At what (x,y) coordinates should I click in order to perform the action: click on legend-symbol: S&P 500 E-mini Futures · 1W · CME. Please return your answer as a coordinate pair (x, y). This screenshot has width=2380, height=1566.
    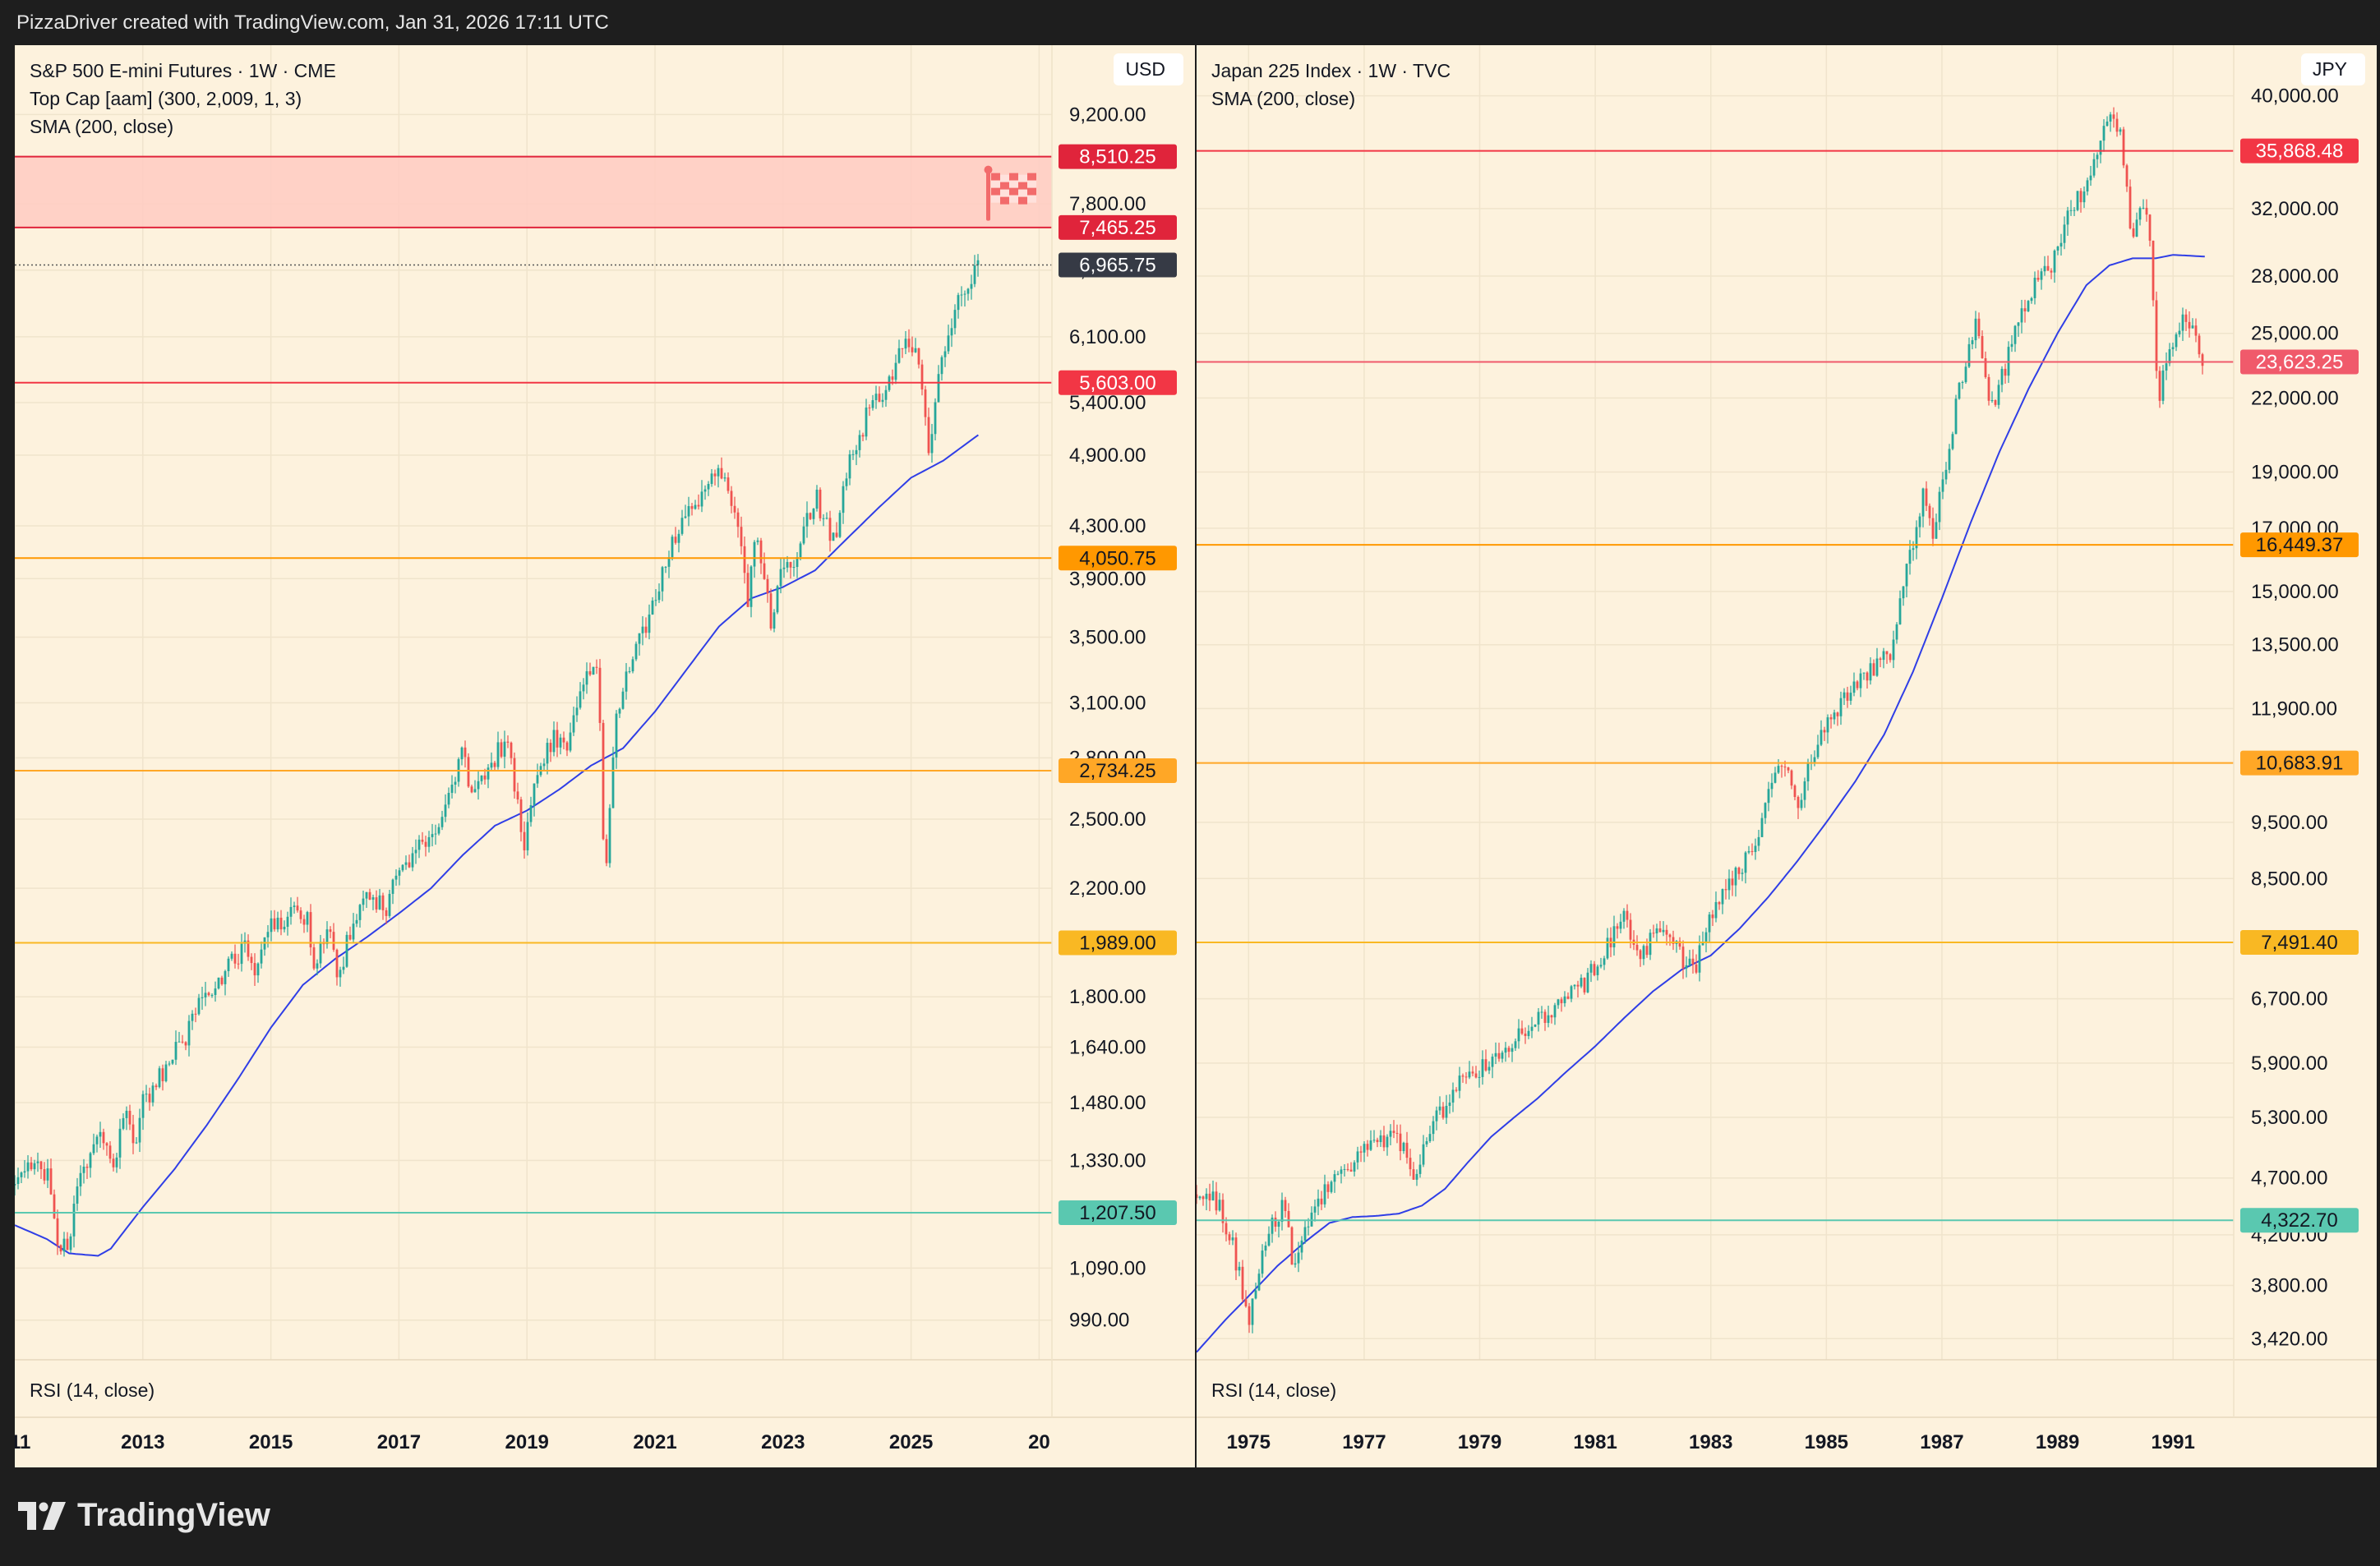
    Looking at the image, I should click on (183, 70).